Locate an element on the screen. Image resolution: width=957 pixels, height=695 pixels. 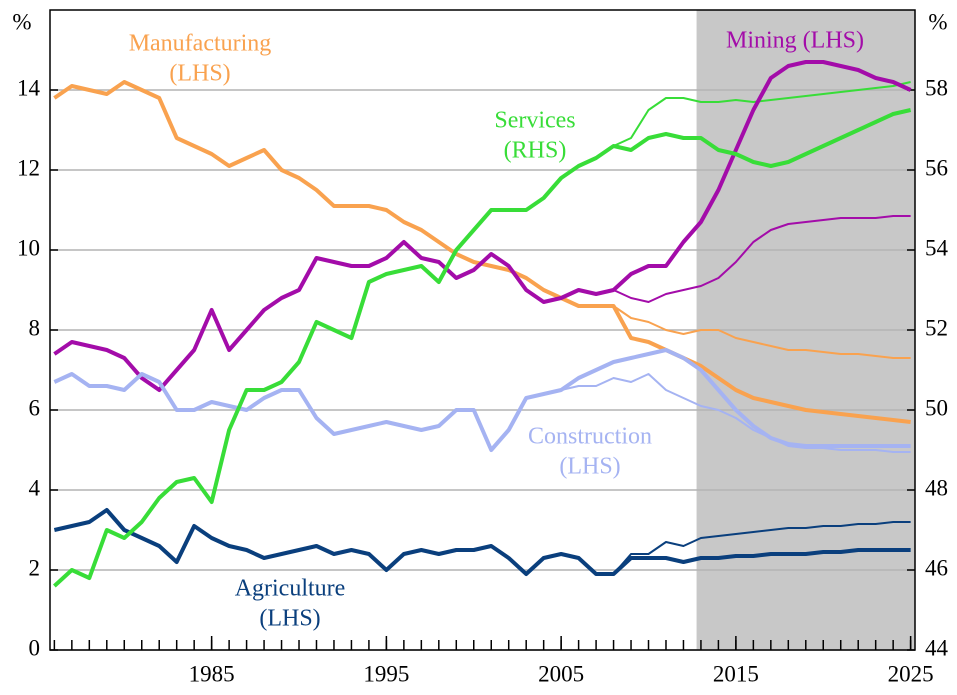
y2-tick-label: 44 is located at coordinates (937, 647).